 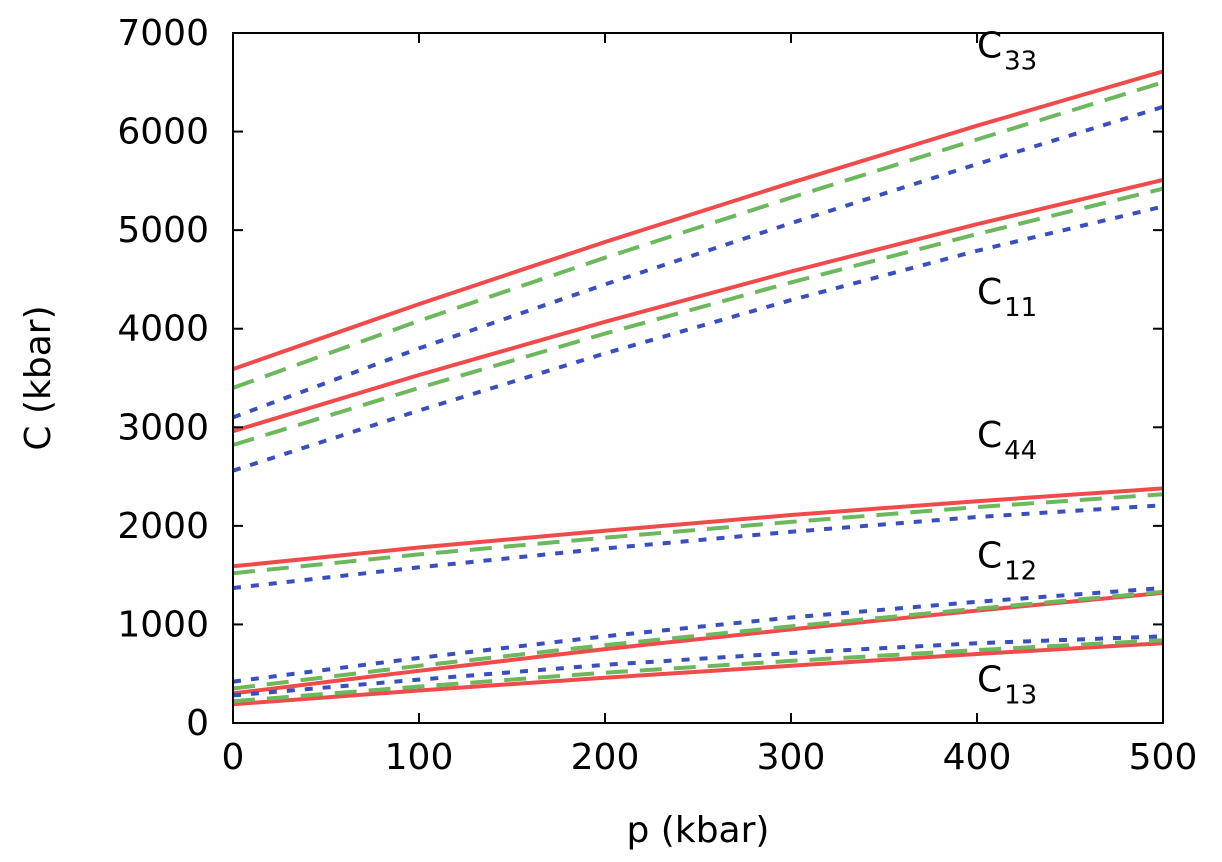 What do you see at coordinates (163, 624) in the screenshot?
I see `y-tick-label: 1000` at bounding box center [163, 624].